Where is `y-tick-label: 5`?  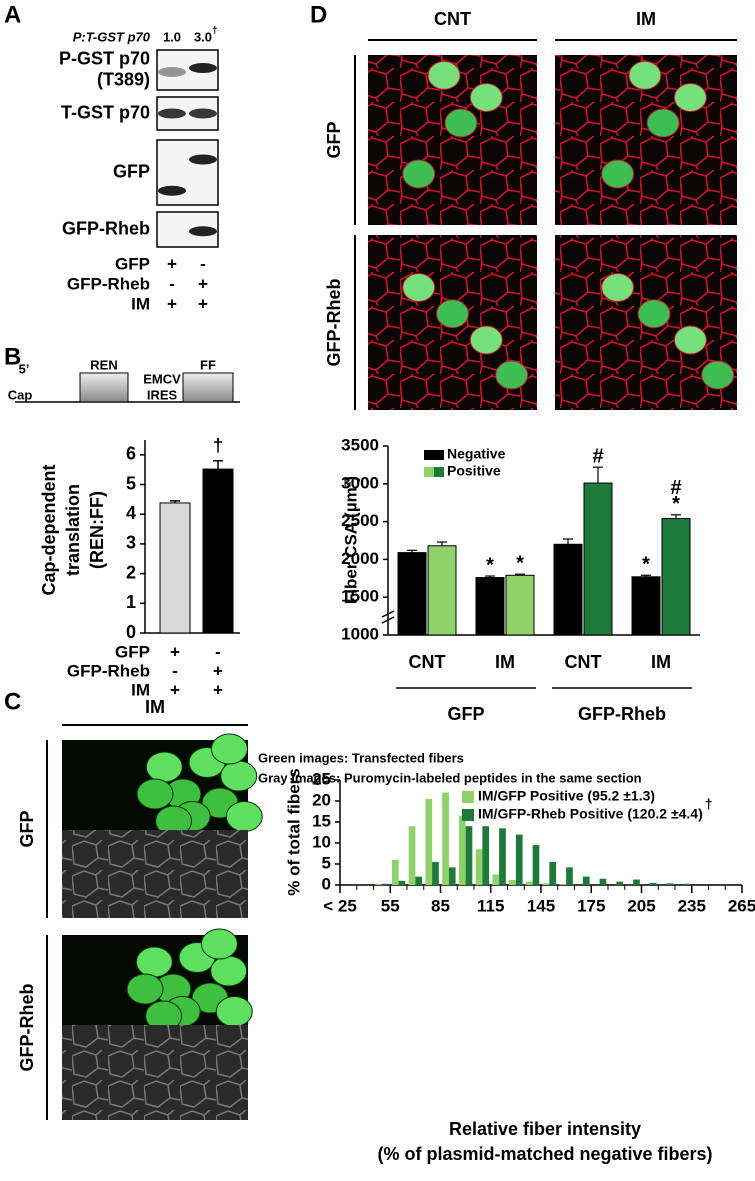 y-tick-label: 5 is located at coordinates (131, 483).